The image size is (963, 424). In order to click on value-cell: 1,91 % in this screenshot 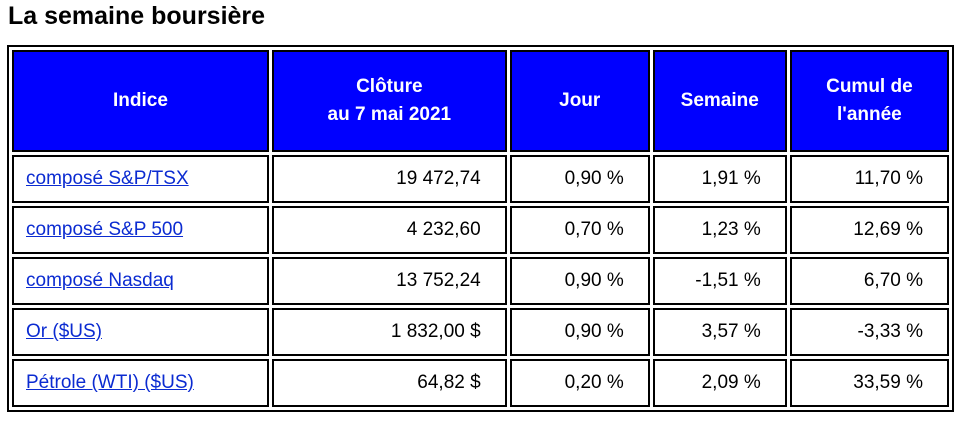, I will do `click(719, 179)`.